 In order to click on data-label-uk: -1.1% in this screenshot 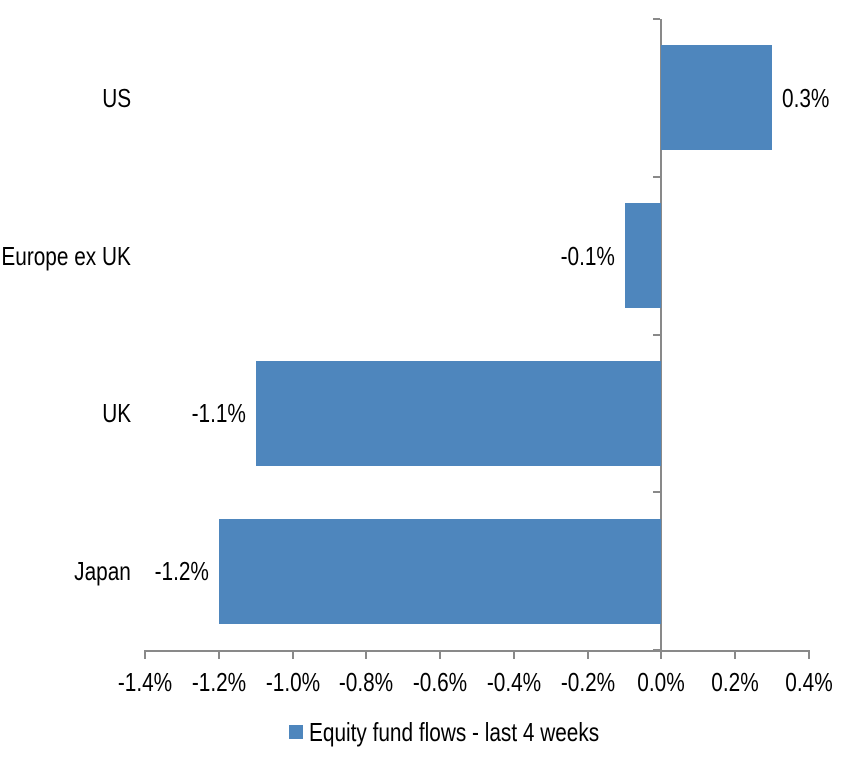, I will do `click(218, 413)`.